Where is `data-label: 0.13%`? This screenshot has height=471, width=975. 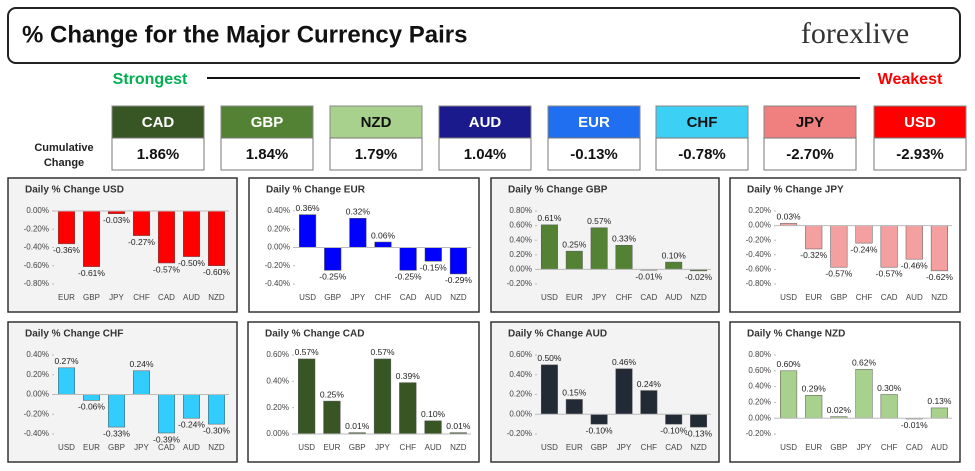 data-label: 0.13% is located at coordinates (939, 401).